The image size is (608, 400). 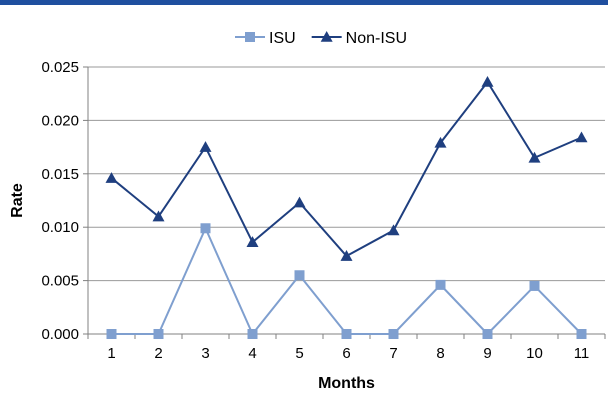 I want to click on x-tick-label: 4, so click(x=252, y=353).